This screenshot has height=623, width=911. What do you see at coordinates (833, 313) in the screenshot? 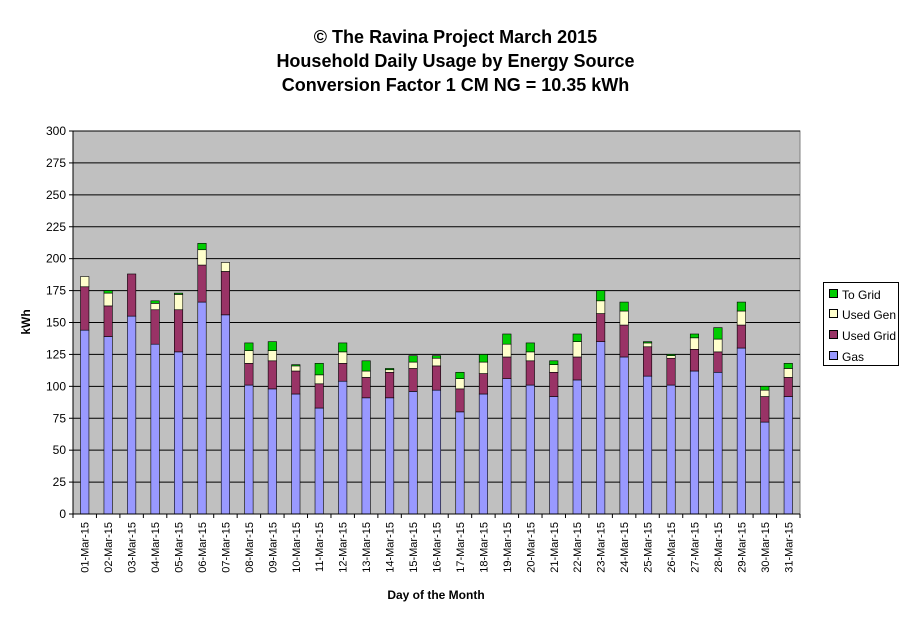
I see `legend-swatch-used-gen` at bounding box center [833, 313].